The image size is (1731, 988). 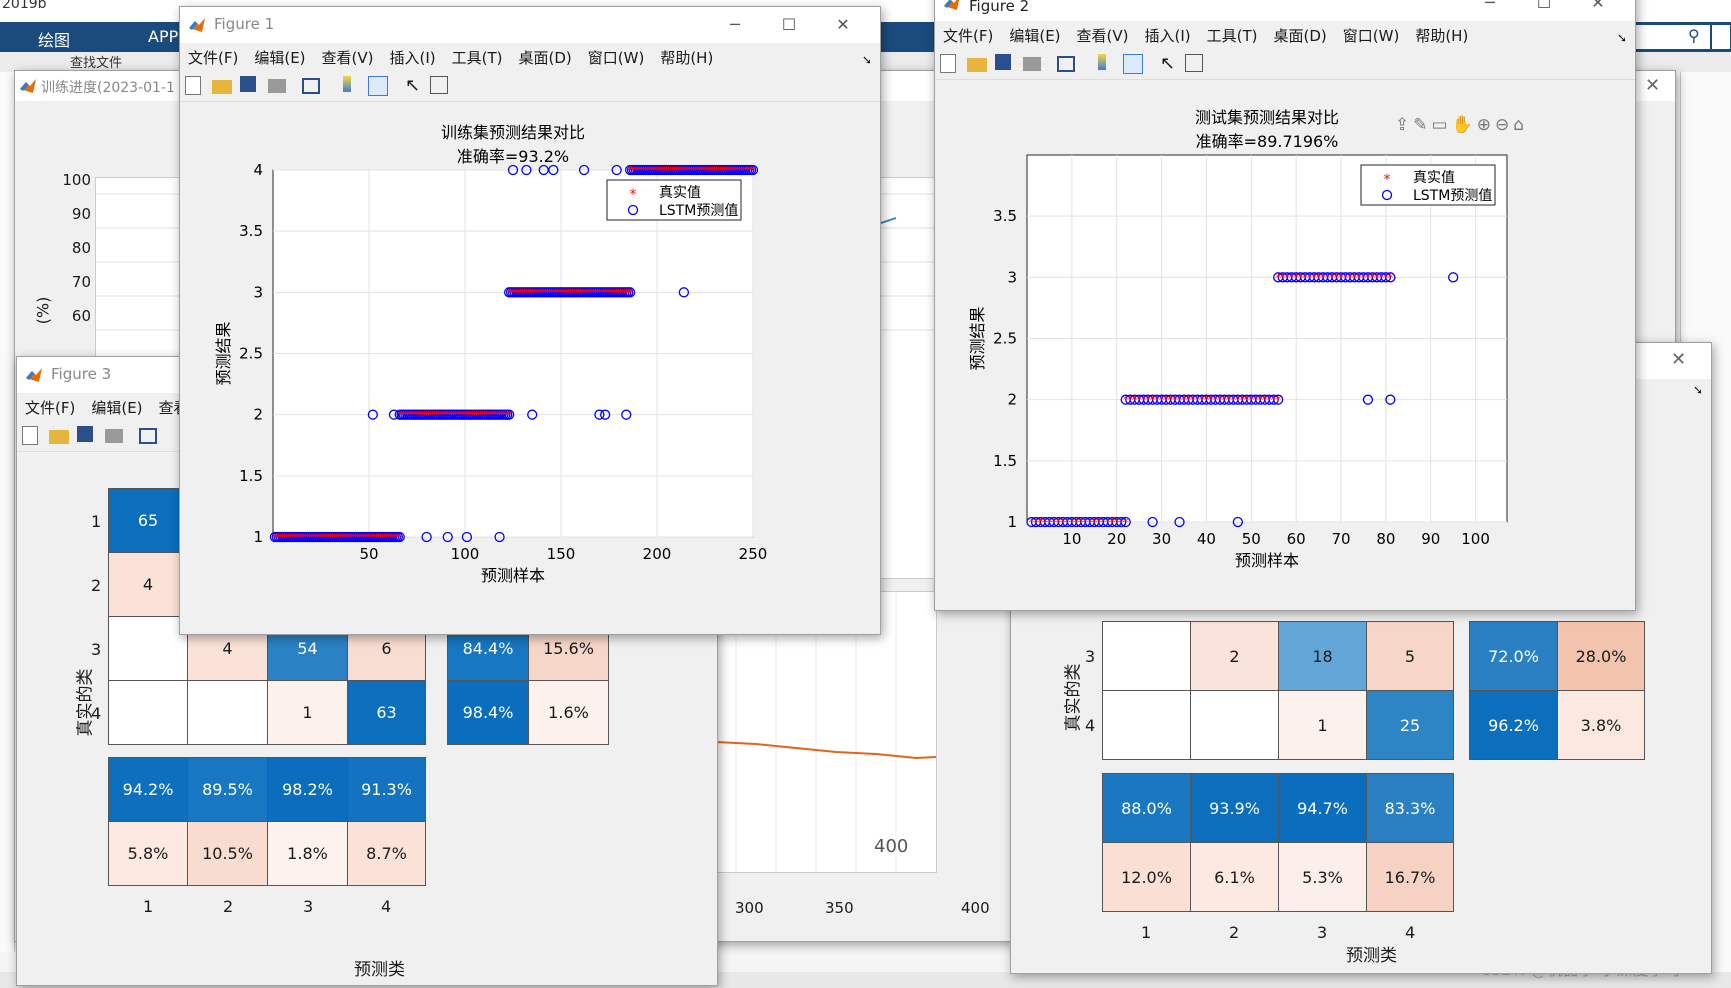 What do you see at coordinates (163, 36) in the screenshot?
I see `ribbon-tab-apps: APP` at bounding box center [163, 36].